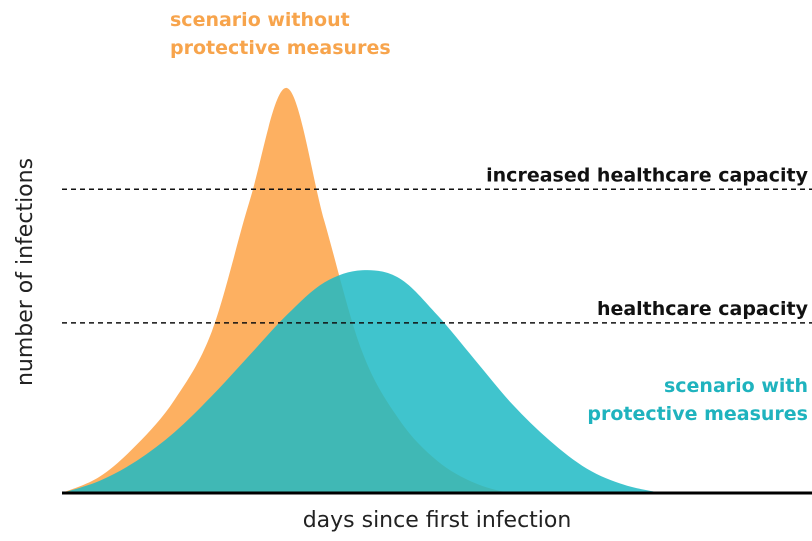 The image size is (812, 541). I want to click on series-label: scenario without protective measures, so click(280, 34).